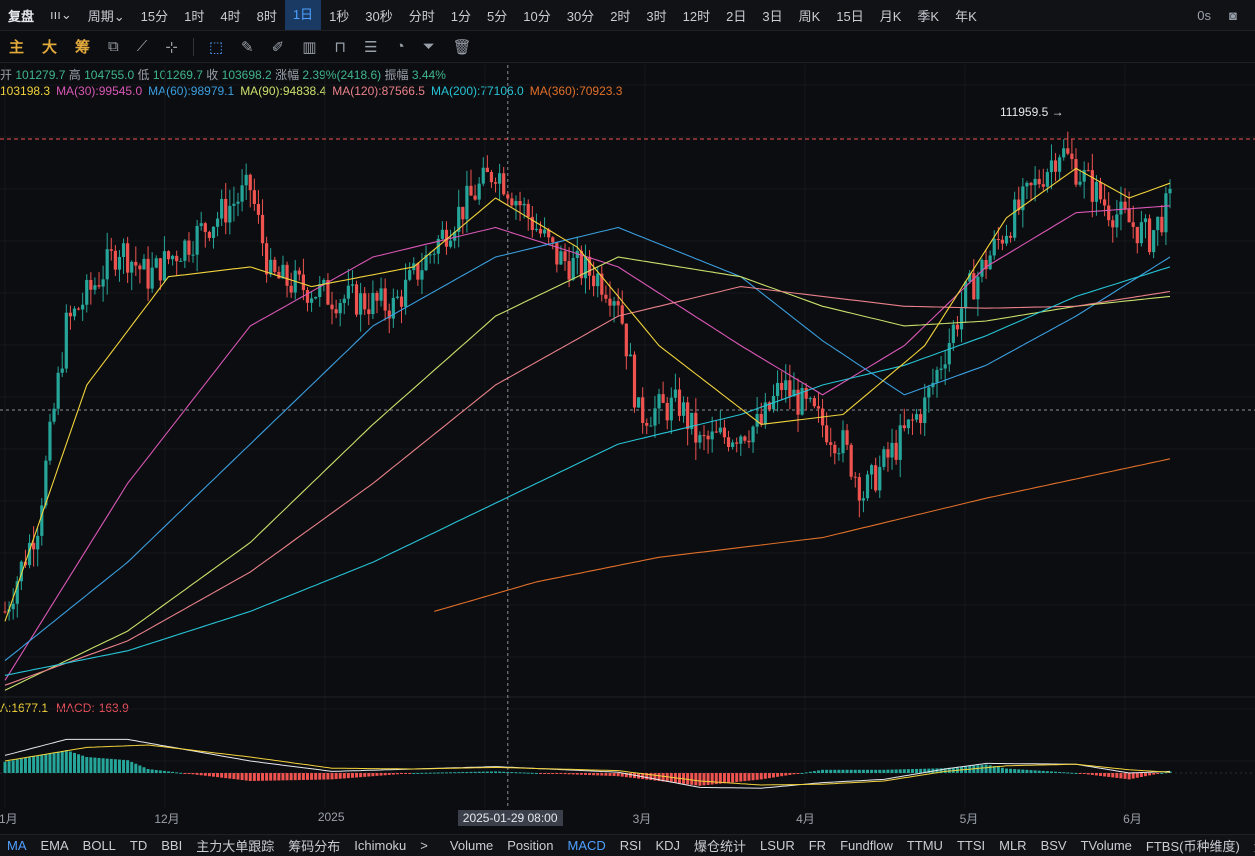  Describe the element at coordinates (928, 16) in the screenshot. I see `period-23: 季K` at that location.